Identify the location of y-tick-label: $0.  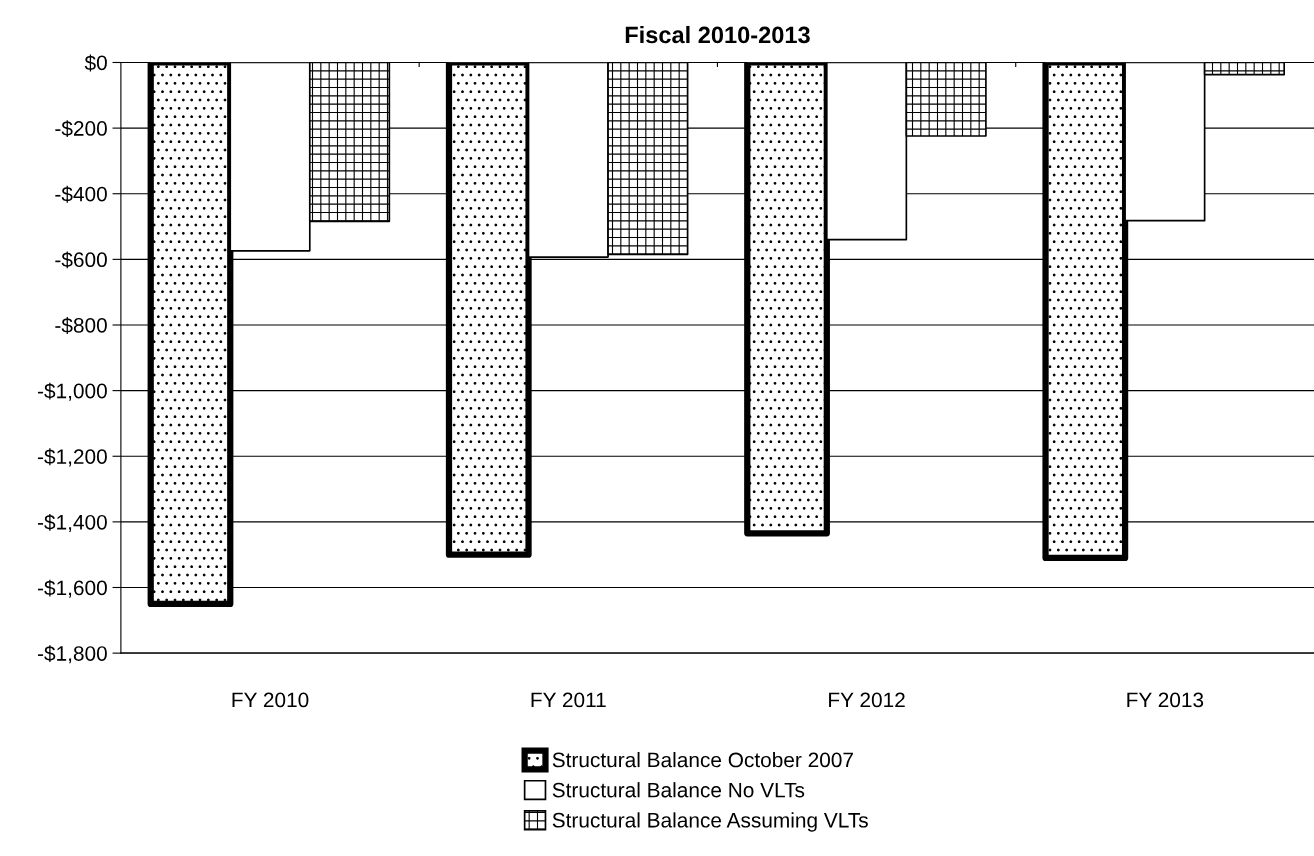
(95, 63).